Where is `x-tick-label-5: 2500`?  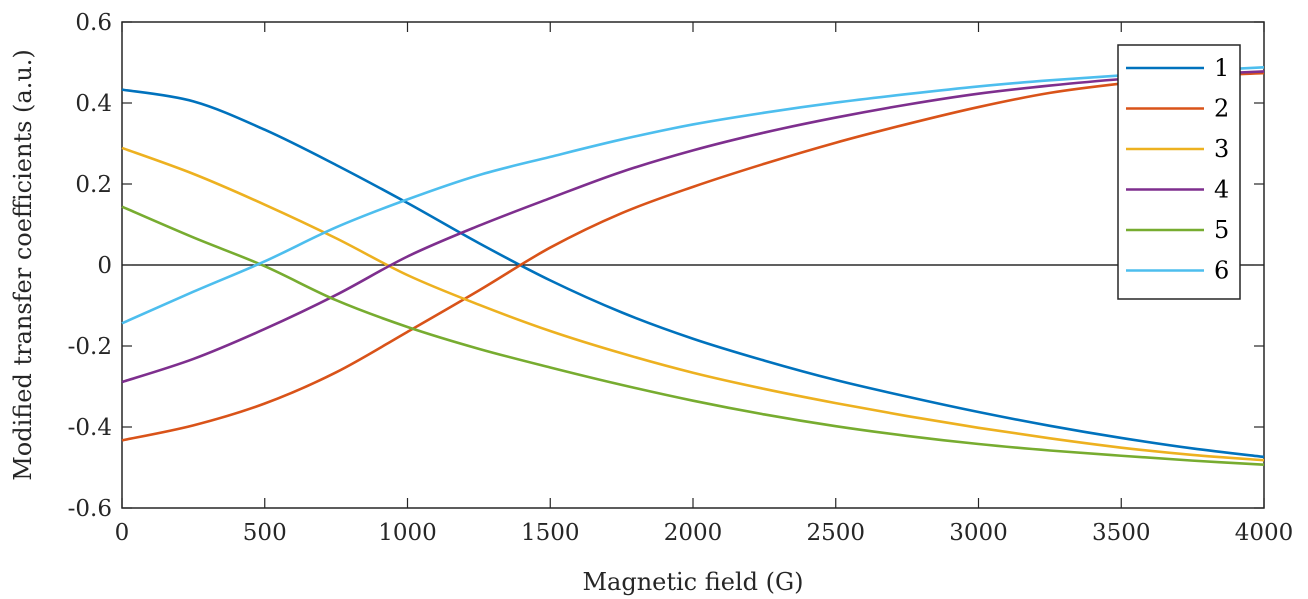
x-tick-label-5: 2500 is located at coordinates (835, 533).